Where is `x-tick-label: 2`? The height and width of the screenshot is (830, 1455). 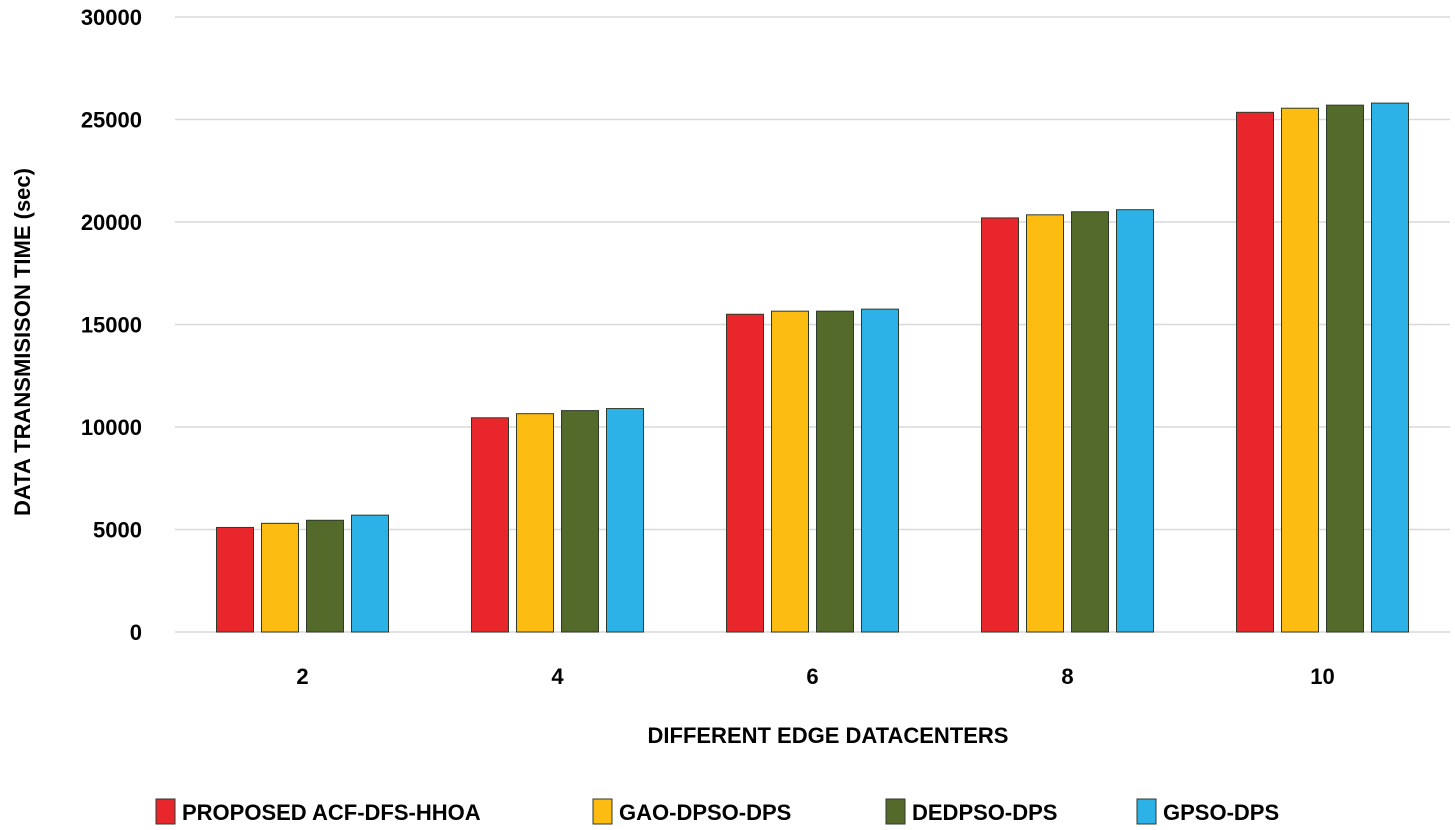
x-tick-label: 2 is located at coordinates (302, 676).